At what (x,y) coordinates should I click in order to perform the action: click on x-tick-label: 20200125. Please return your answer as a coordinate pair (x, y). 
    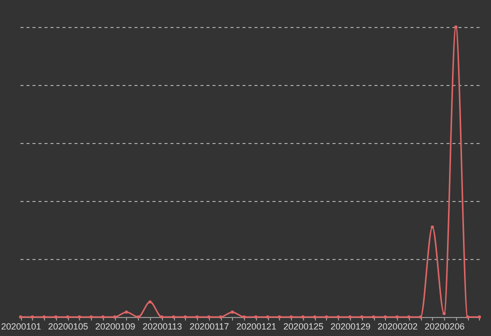
    Looking at the image, I should click on (303, 327).